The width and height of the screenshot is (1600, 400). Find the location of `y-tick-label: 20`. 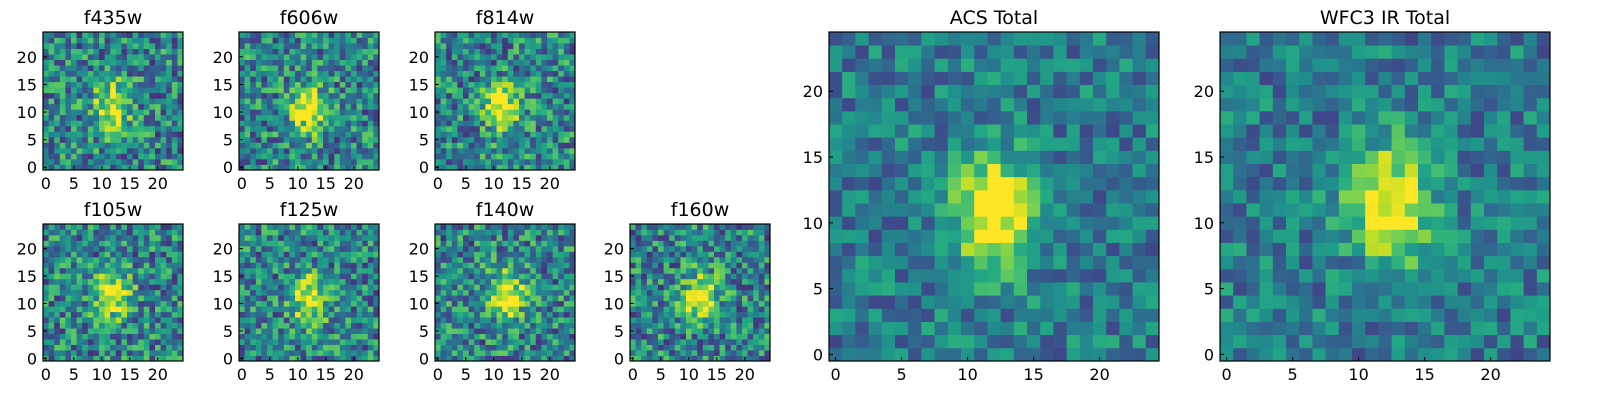

y-tick-label: 20 is located at coordinates (614, 249).